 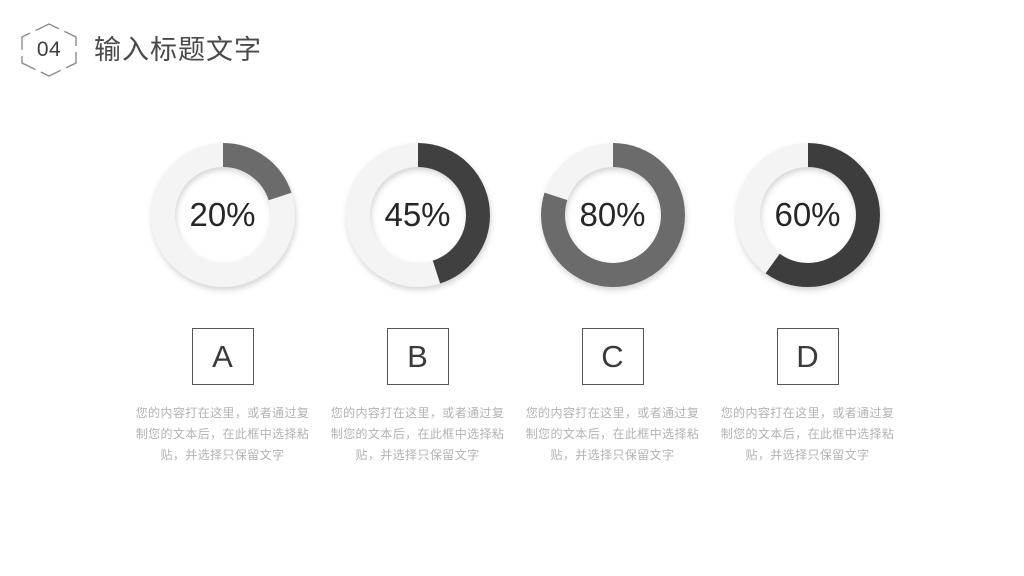 I want to click on donut-arc-c, so click(x=612, y=215).